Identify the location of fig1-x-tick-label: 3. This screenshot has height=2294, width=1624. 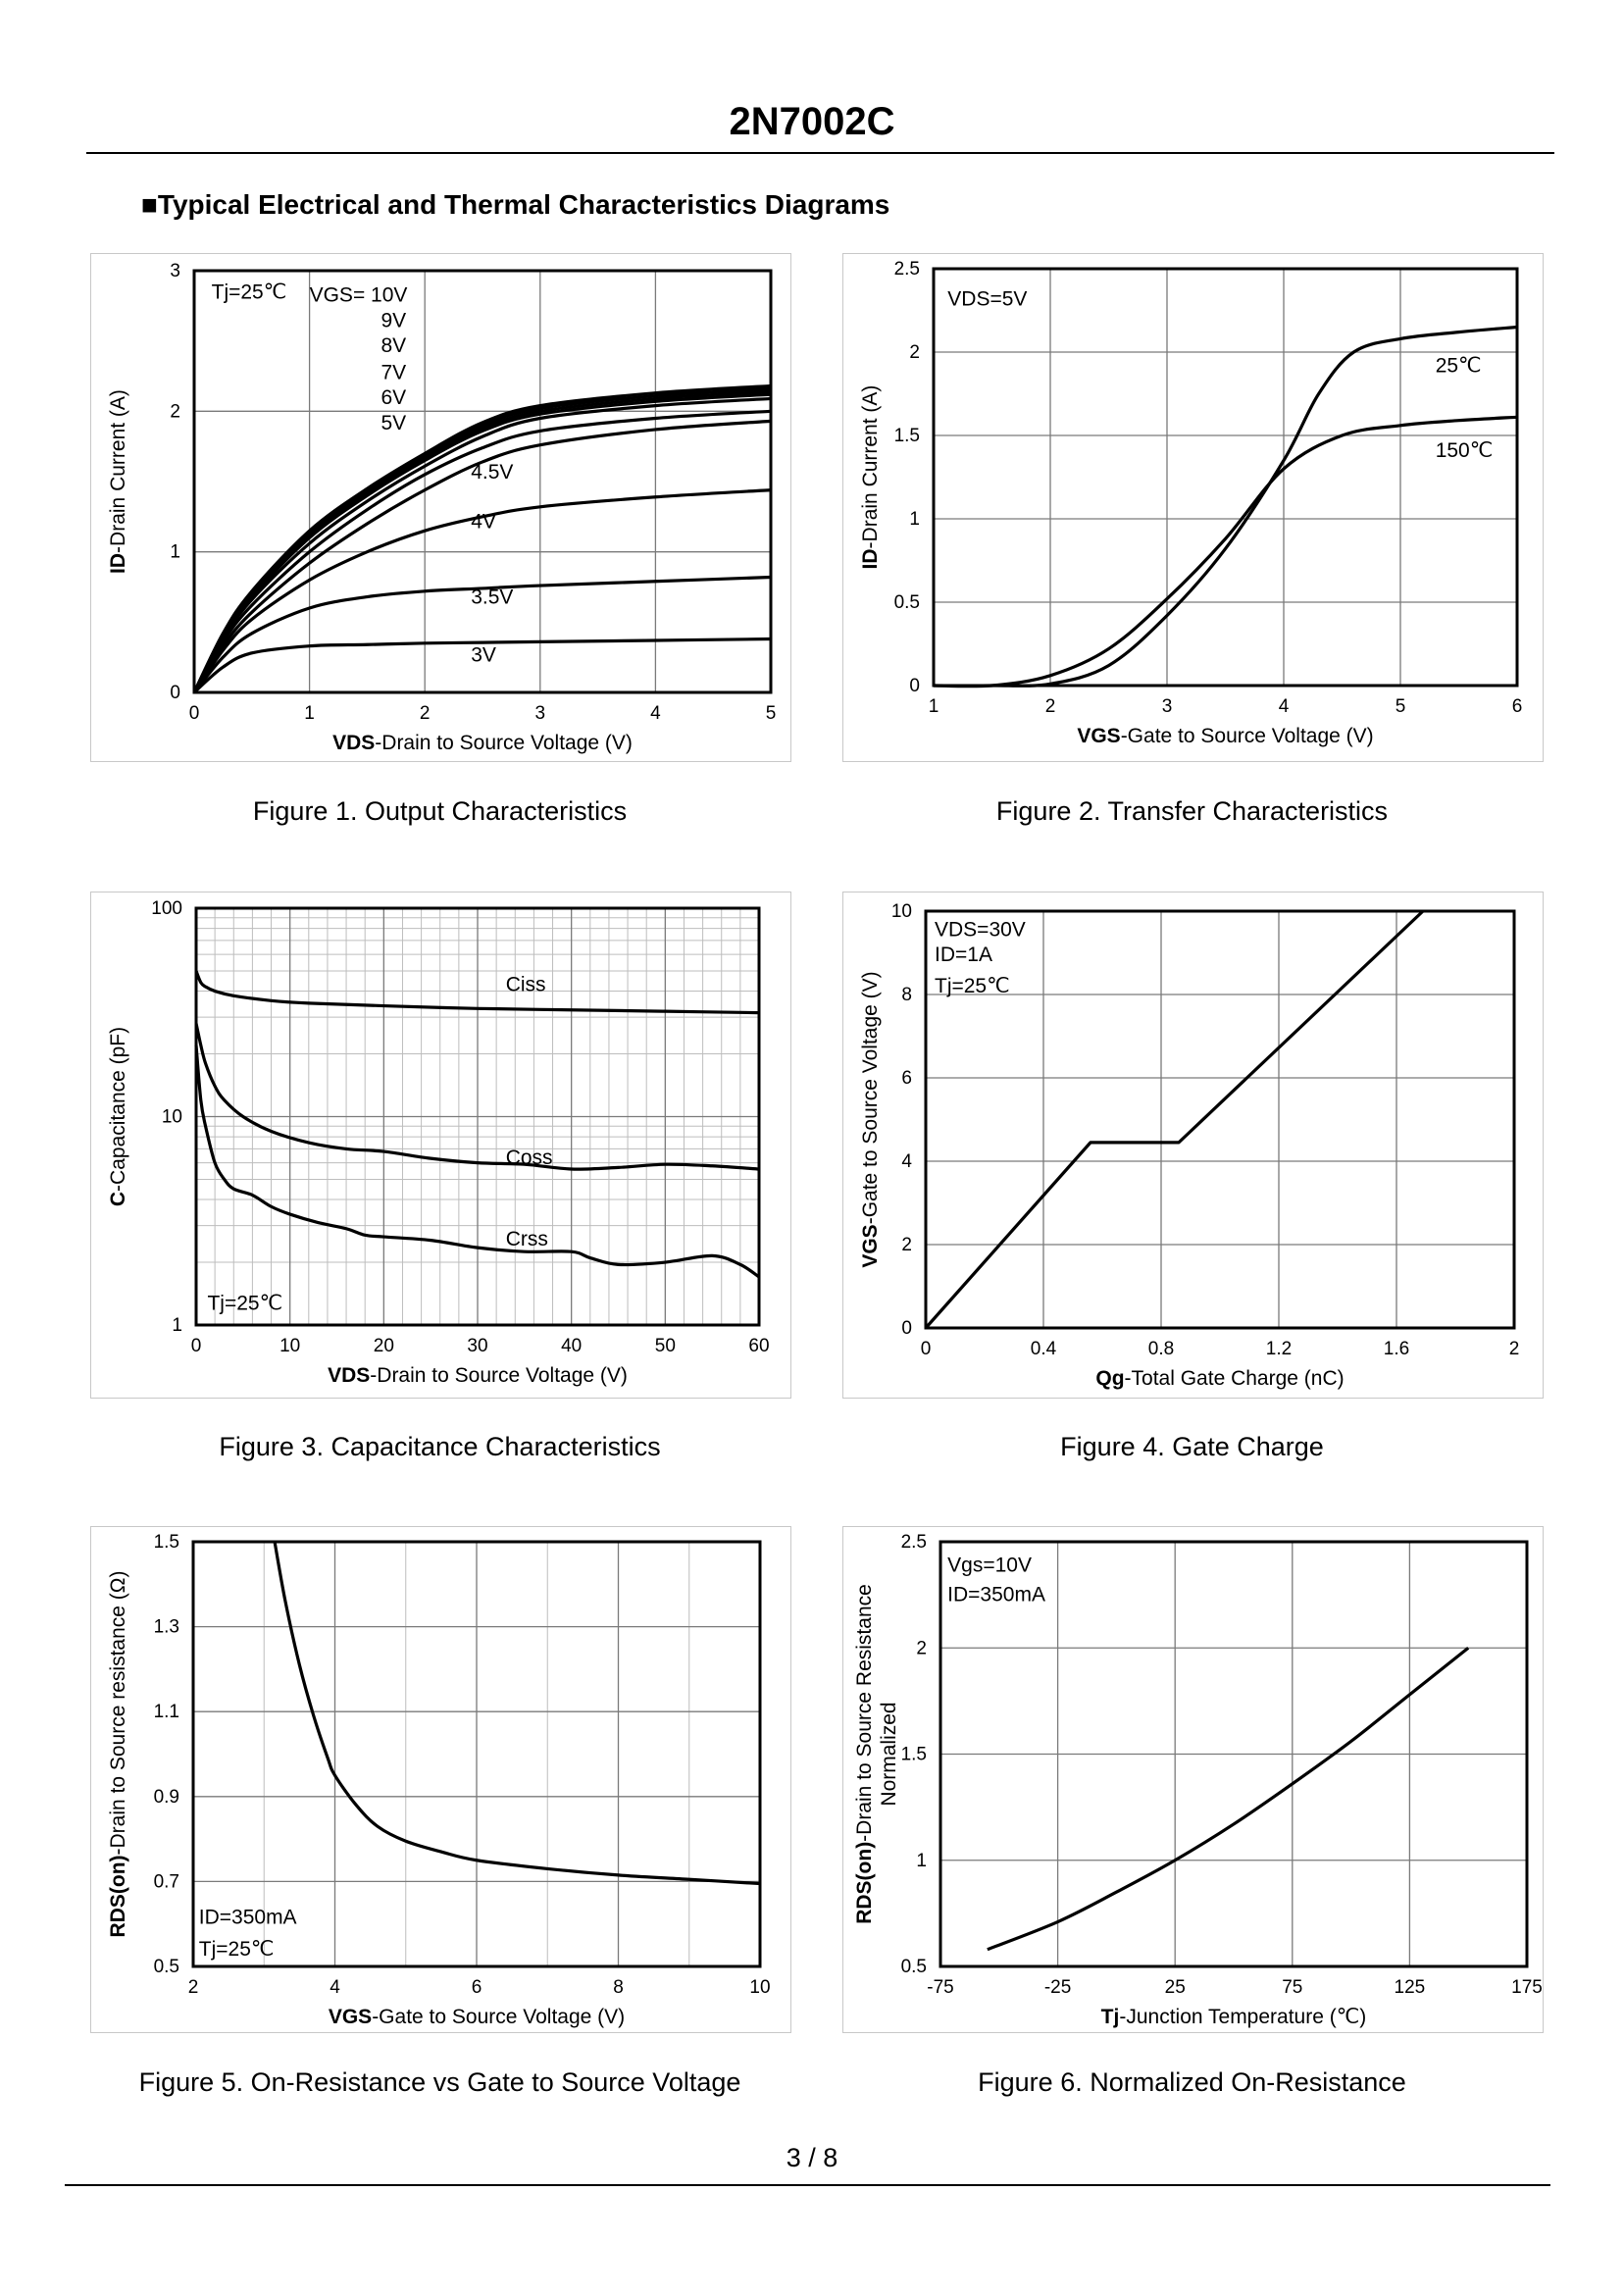
(540, 713).